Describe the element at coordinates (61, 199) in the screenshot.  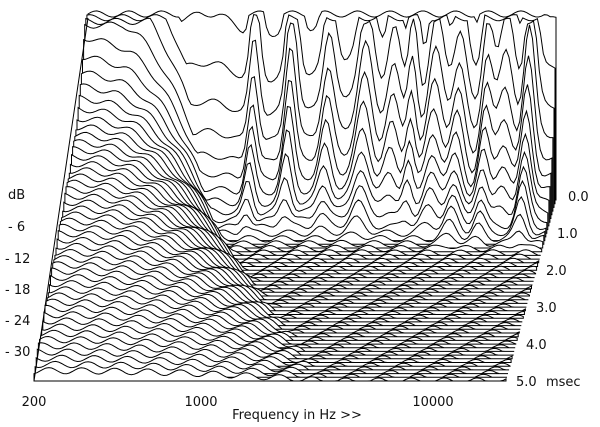
I see `time-axis-line` at that location.